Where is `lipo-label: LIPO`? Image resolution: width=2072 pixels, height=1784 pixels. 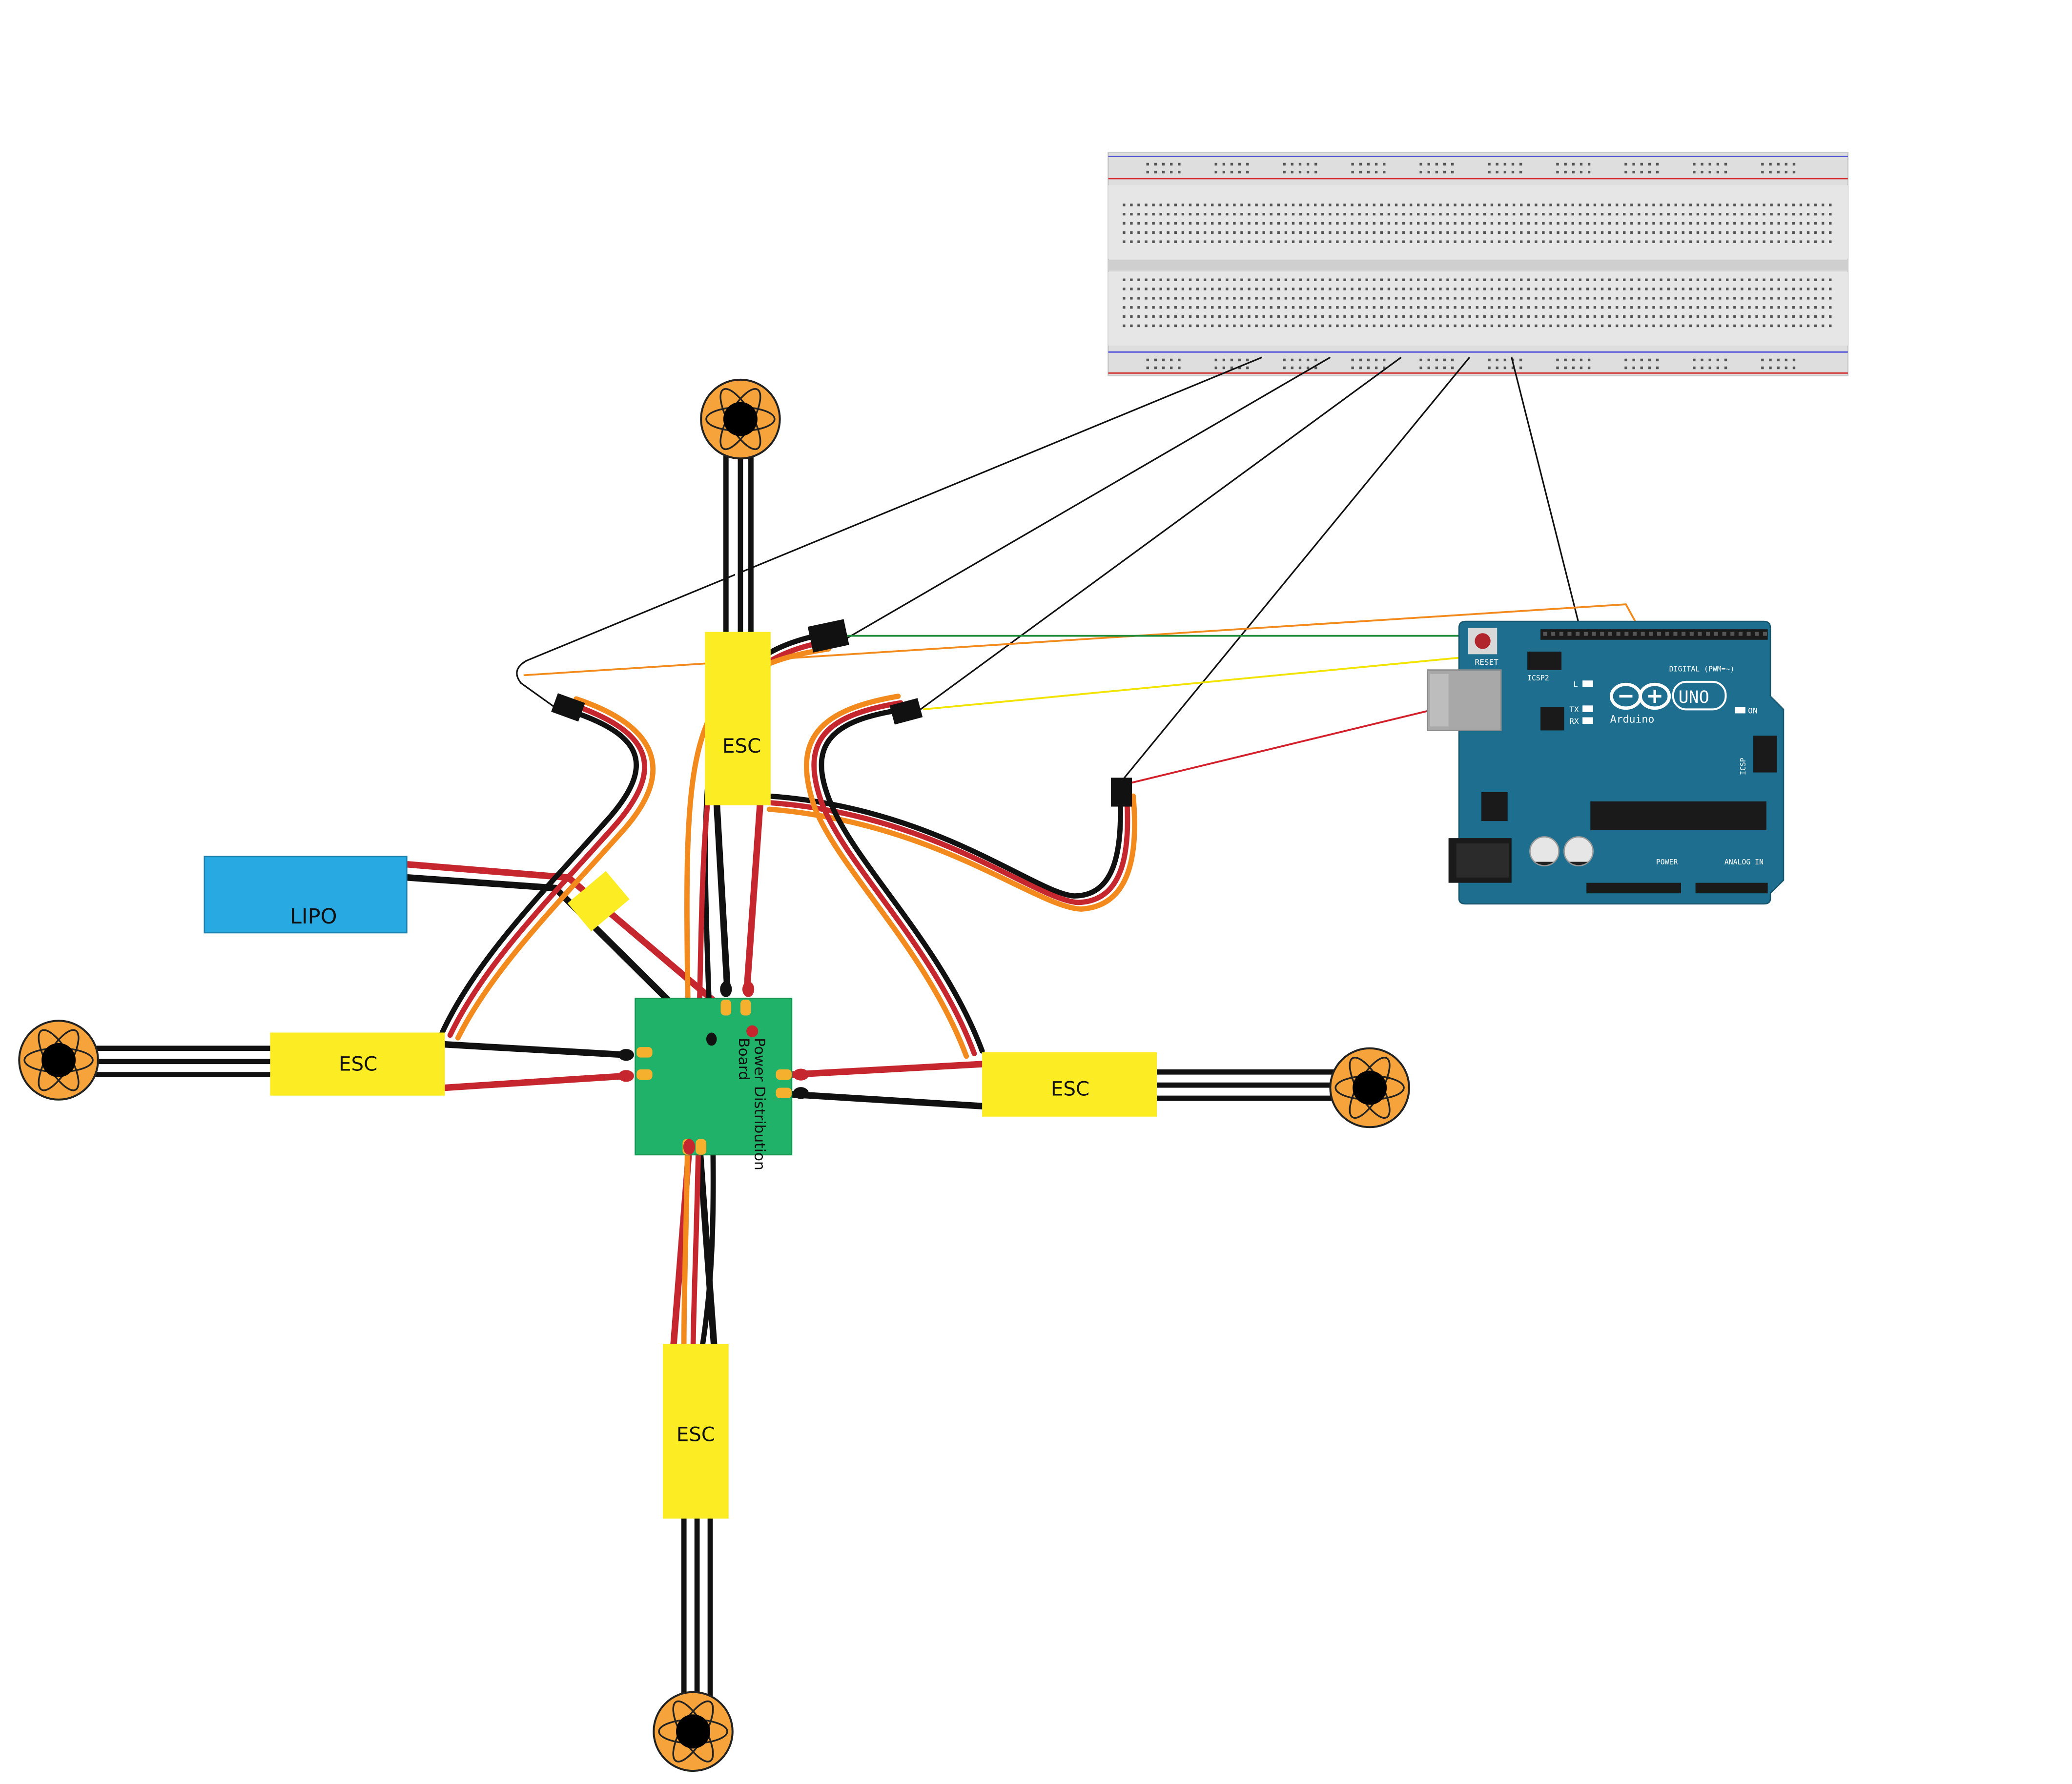
lipo-label: LIPO is located at coordinates (313, 916).